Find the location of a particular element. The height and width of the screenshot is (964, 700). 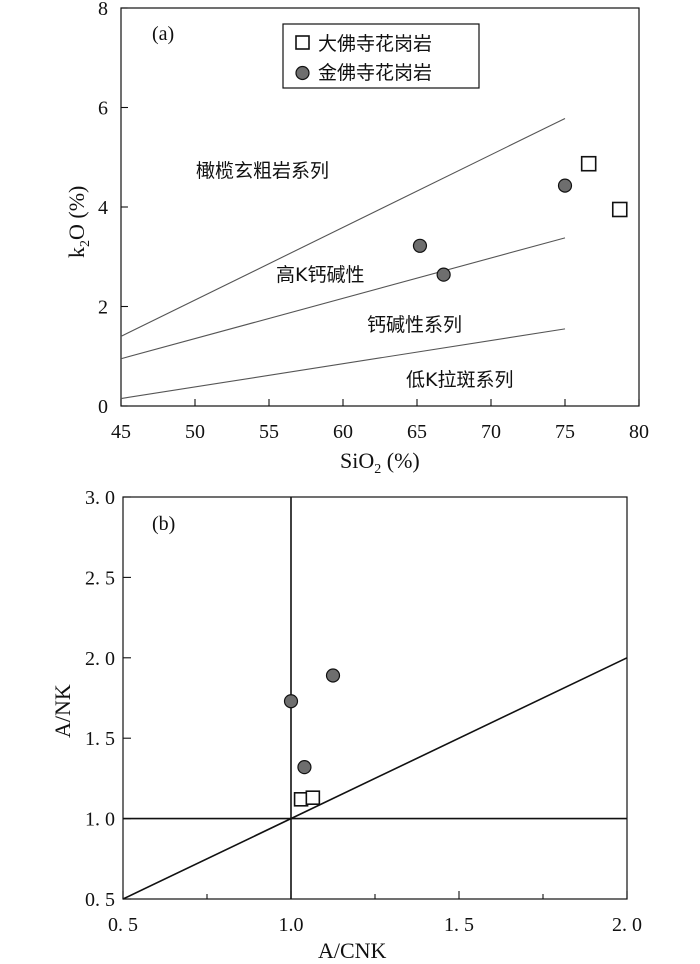

panel-a-y-axis-title: k2O (%) is located at coordinates (78, 222).